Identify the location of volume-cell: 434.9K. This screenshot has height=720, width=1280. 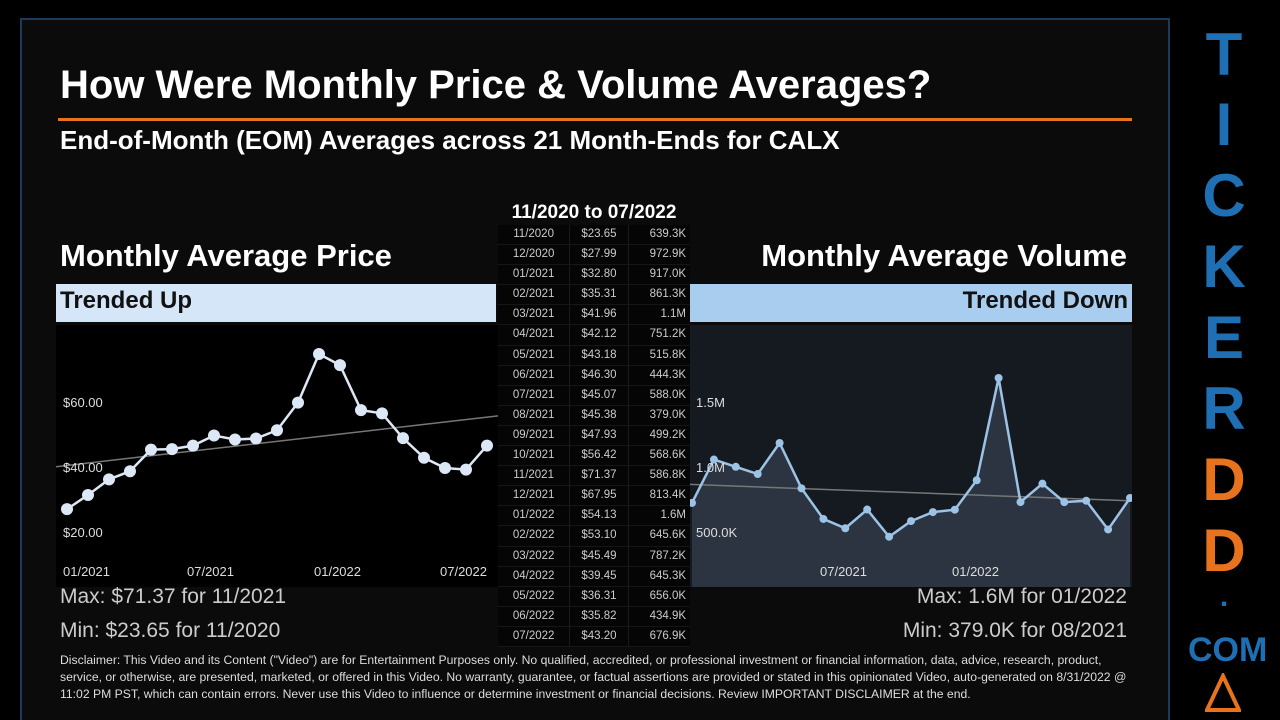
(668, 615).